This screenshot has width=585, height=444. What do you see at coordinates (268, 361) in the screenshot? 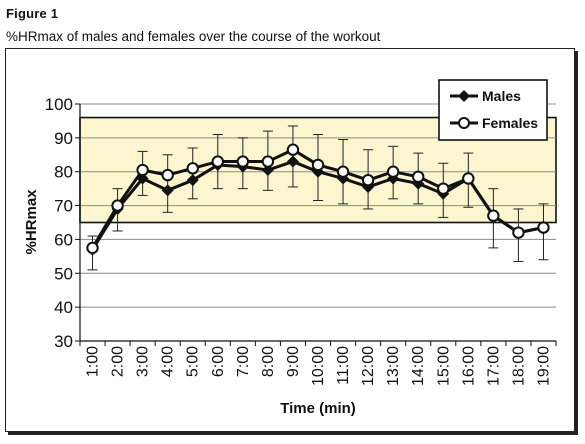
I see `x-tick-label: 8:00` at bounding box center [268, 361].